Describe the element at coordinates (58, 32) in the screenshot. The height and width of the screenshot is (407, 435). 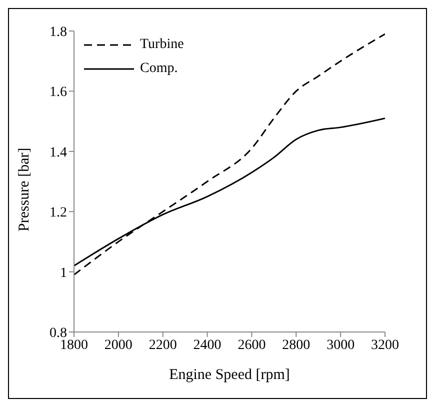
I see `y-tick-label: 1.8` at that location.